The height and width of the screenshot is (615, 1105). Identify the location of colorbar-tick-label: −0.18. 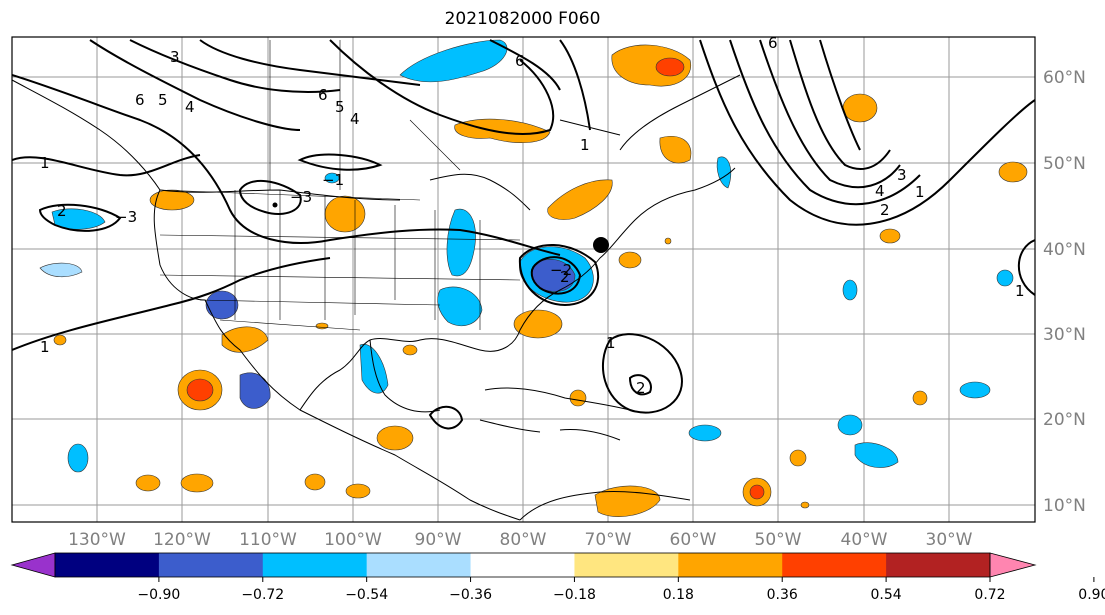
(574, 595).